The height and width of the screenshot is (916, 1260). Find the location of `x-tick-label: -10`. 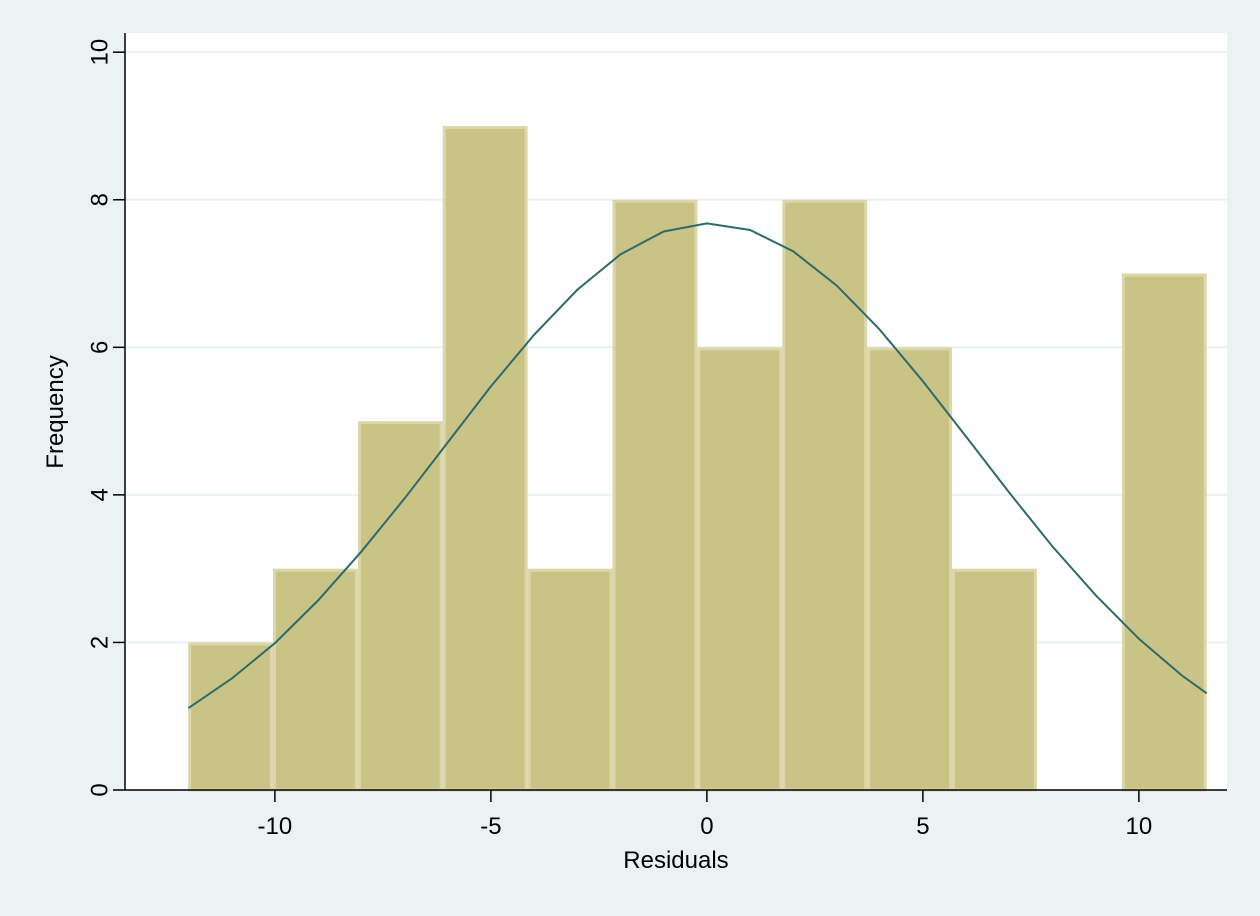

x-tick-label: -10 is located at coordinates (275, 826).